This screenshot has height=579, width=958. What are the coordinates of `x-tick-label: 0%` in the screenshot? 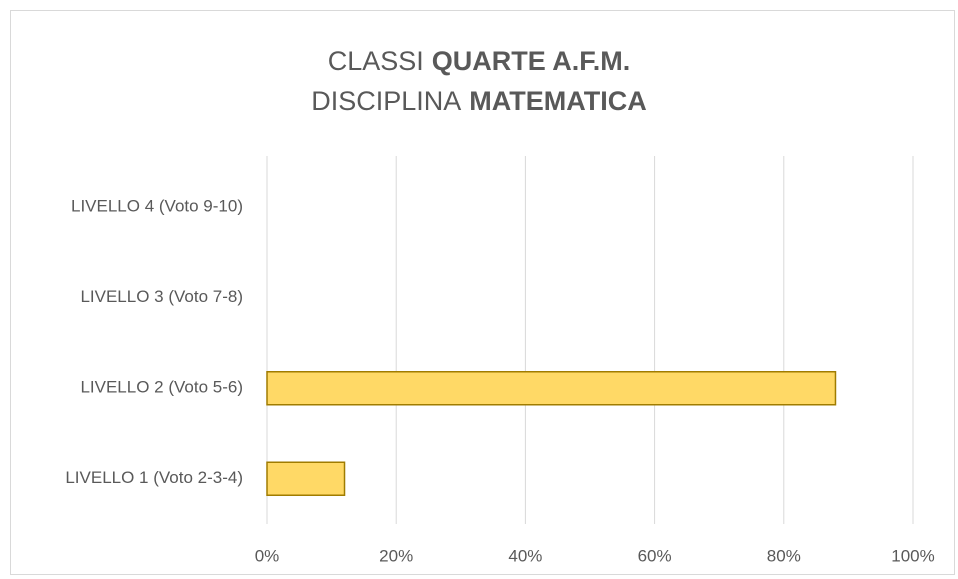 It's located at (267, 555).